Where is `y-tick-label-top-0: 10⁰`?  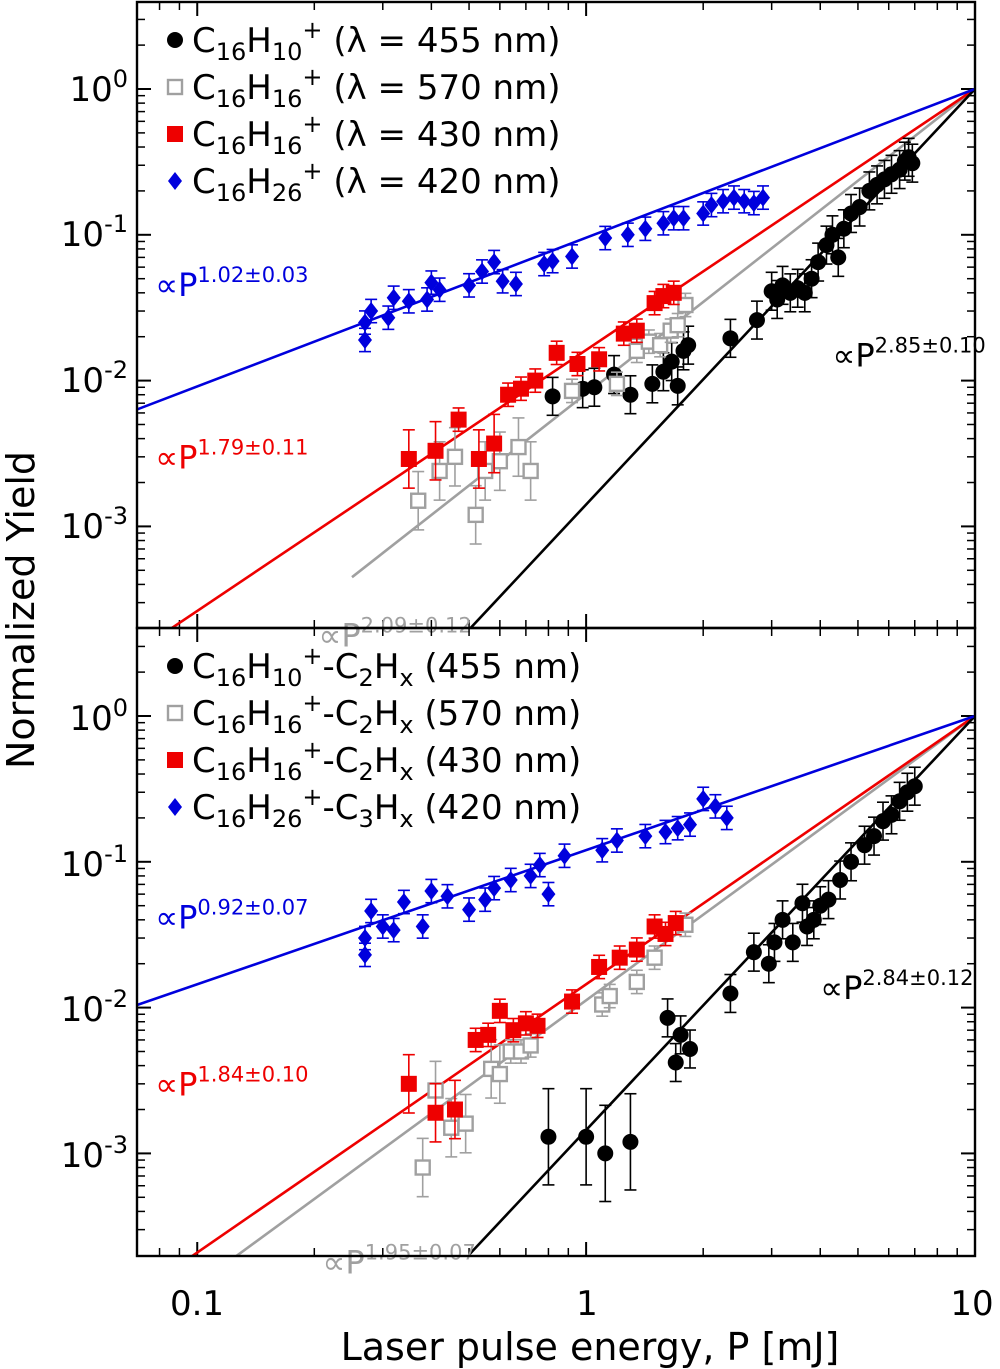 y-tick-label-top-0: 10⁰ is located at coordinates (98, 87).